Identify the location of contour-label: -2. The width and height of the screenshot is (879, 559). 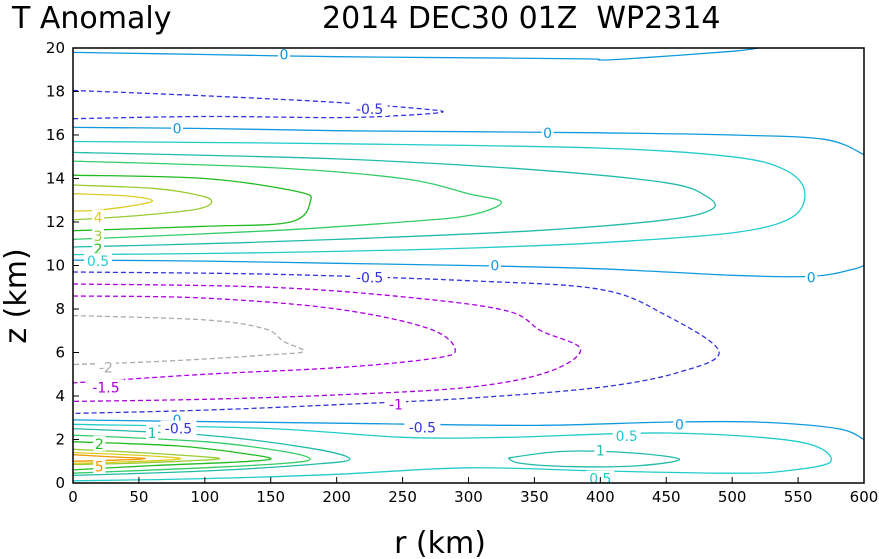
(106, 369).